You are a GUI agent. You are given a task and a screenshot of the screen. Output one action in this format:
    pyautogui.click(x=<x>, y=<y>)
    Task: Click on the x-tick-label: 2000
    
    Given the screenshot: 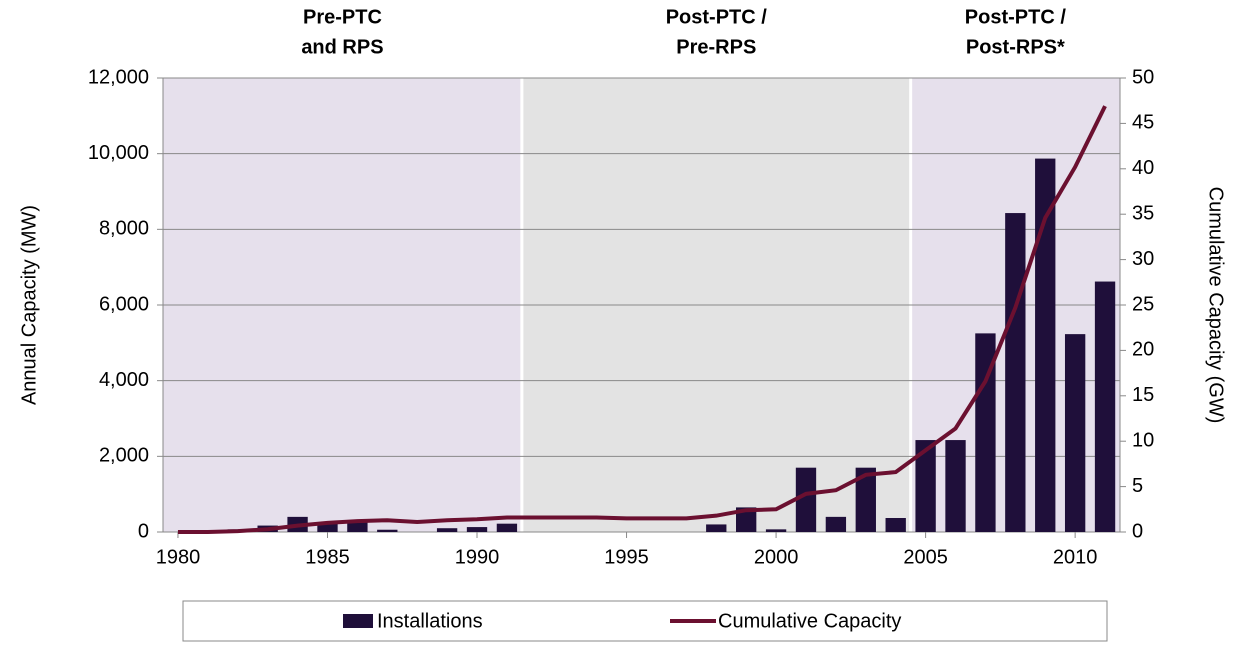 What is the action you would take?
    pyautogui.click(x=776, y=557)
    